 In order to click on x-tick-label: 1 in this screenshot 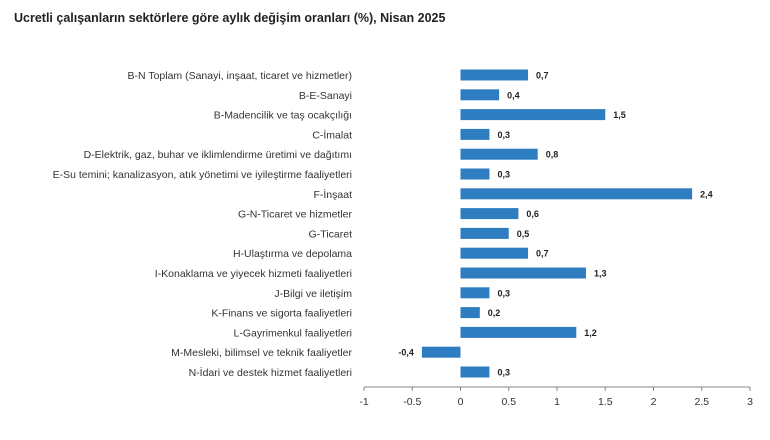, I will do `click(557, 402)`.